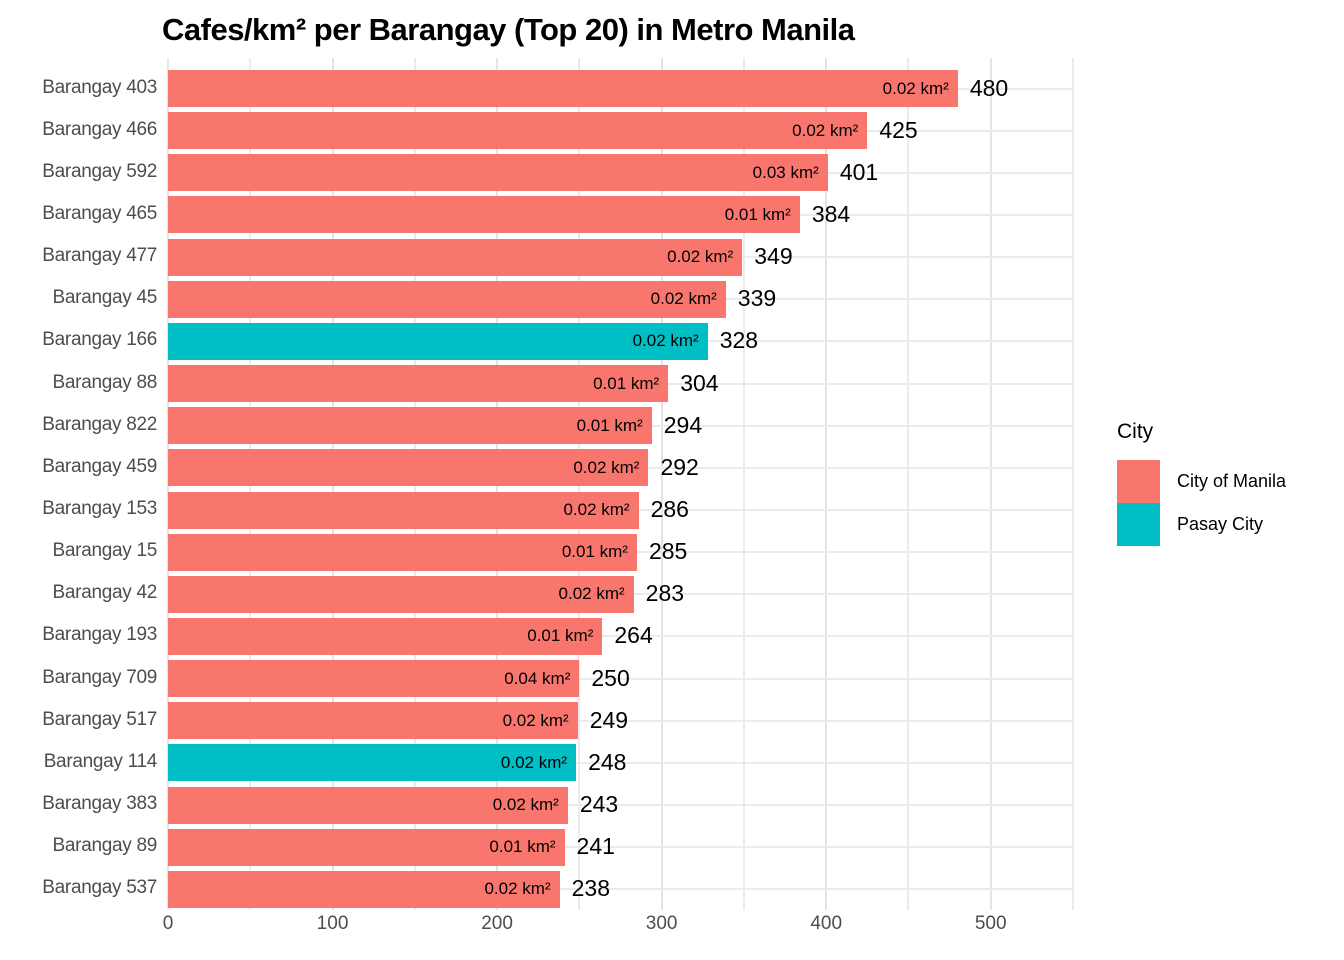 The image size is (1344, 960). What do you see at coordinates (105, 846) in the screenshot?
I see `y-axis-label: Barangay 89` at bounding box center [105, 846].